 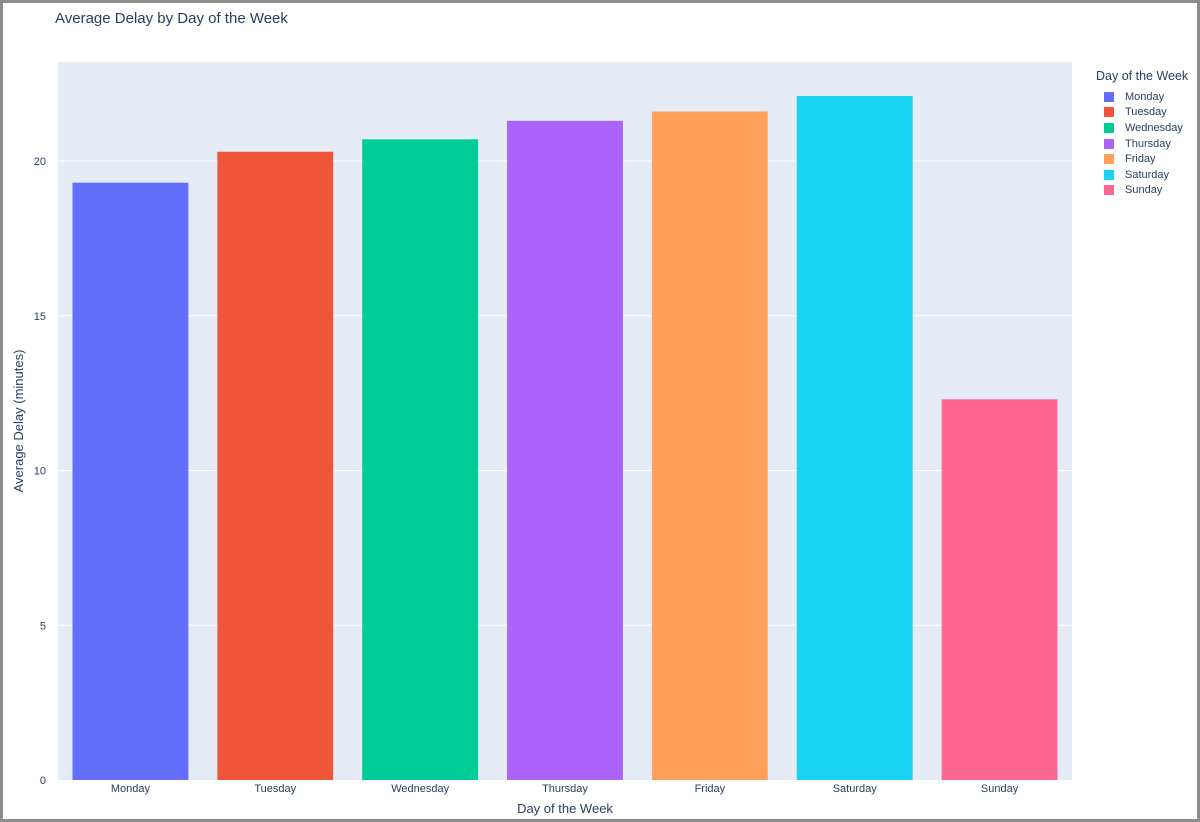 What do you see at coordinates (40, 472) in the screenshot?
I see `y-tick-label: 10` at bounding box center [40, 472].